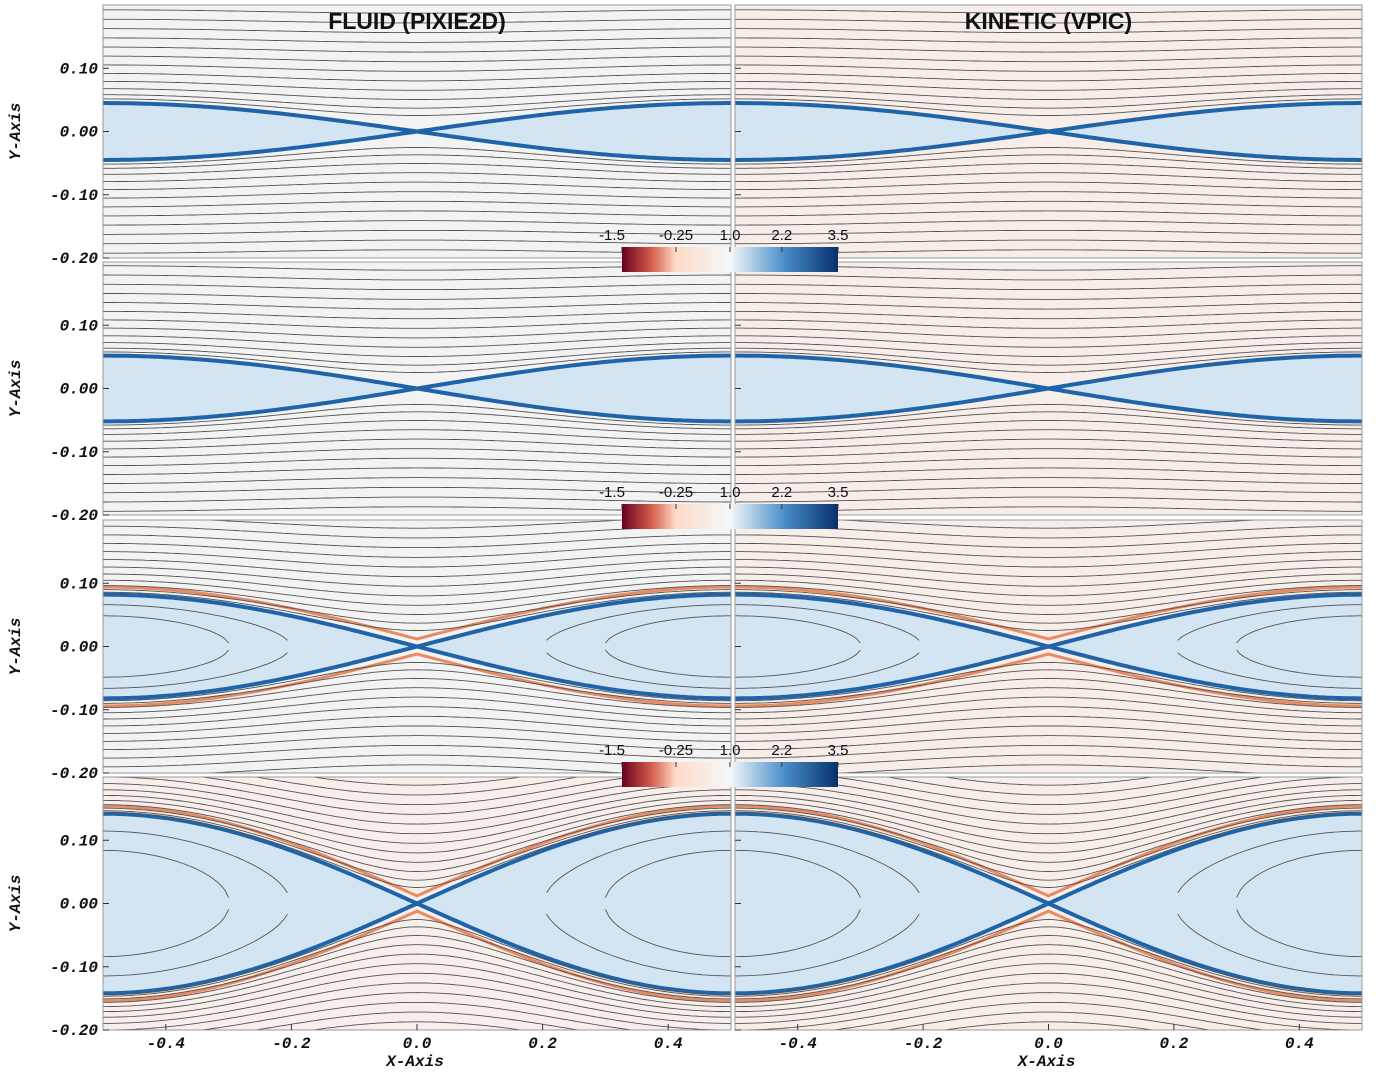 The height and width of the screenshot is (1072, 1380). What do you see at coordinates (166, 1044) in the screenshot?
I see `x-tick-label: -0.4` at bounding box center [166, 1044].